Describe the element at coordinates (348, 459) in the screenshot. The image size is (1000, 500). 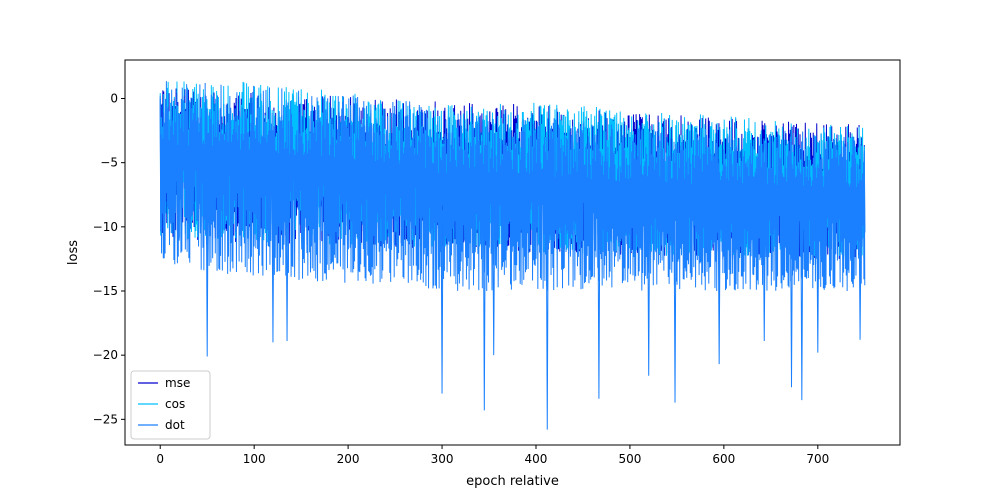
I see `x-tick-label: 200` at that location.